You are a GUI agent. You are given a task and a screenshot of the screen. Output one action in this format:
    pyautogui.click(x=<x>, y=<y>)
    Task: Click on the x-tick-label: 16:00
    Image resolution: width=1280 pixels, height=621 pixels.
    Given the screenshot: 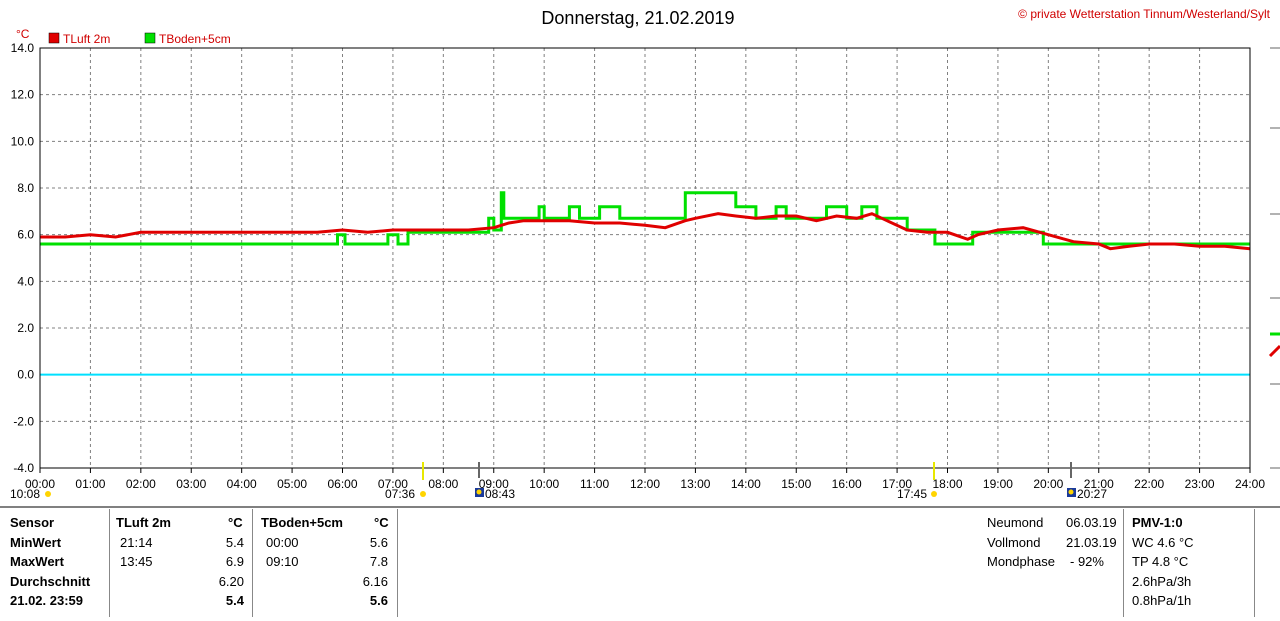 What is the action you would take?
    pyautogui.click(x=847, y=484)
    